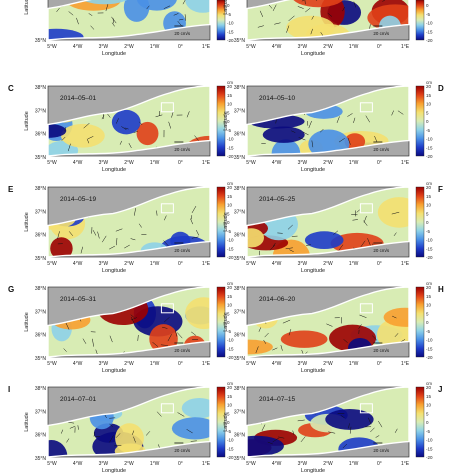 This screenshot has width=474, height=474. Describe the element at coordinates (440, 189) in the screenshot. I see `panel-letter: F` at that location.